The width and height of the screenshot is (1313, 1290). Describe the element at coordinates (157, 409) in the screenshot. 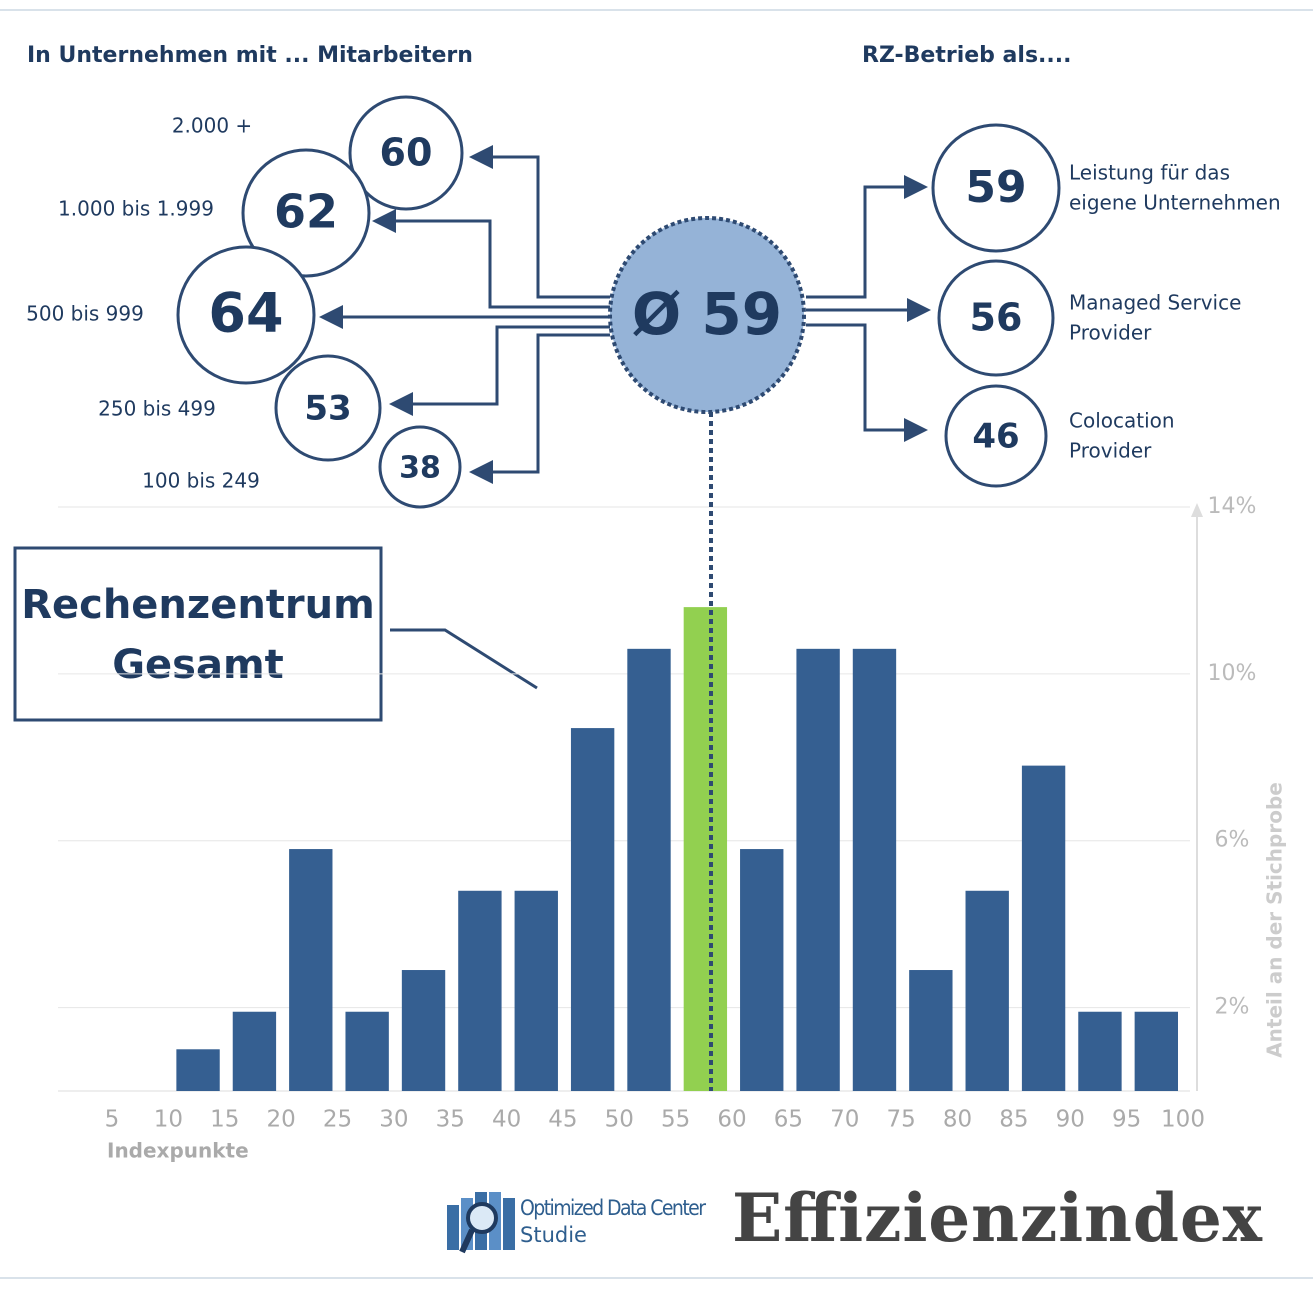

I see `group-label: 250 bis 499` at that location.